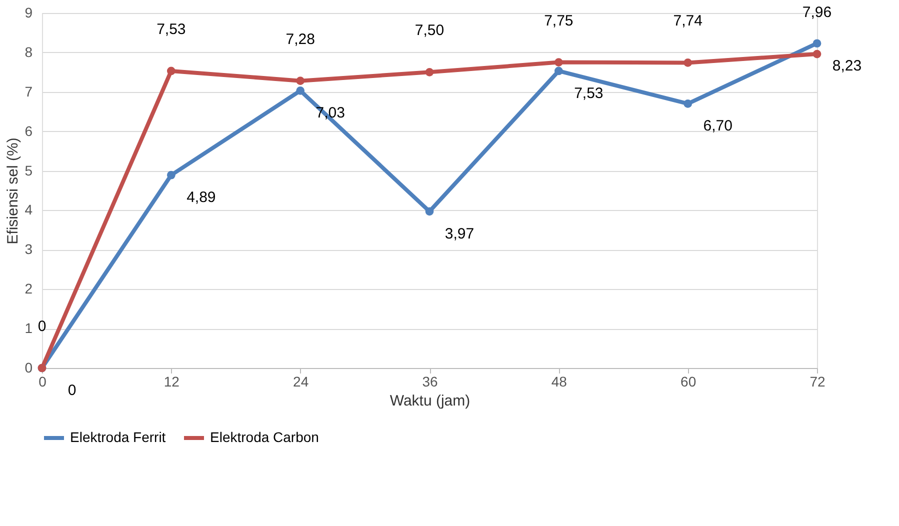 The width and height of the screenshot is (899, 526). What do you see at coordinates (28, 368) in the screenshot?
I see `y-tick-label: 0` at bounding box center [28, 368].